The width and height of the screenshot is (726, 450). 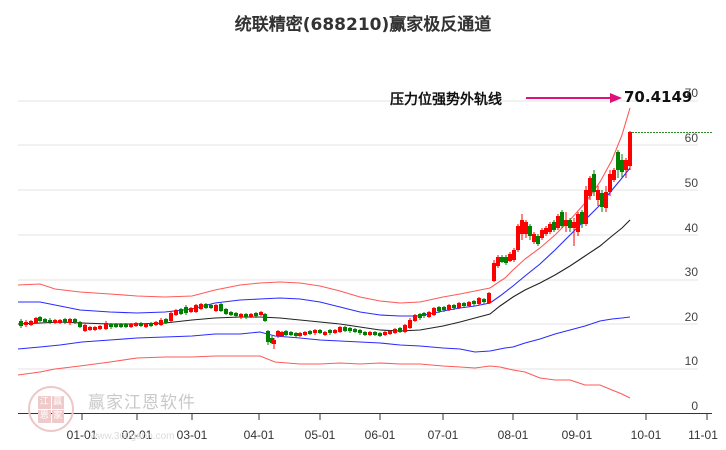 I want to click on x-tick-label: 03-01, so click(x=192, y=435).